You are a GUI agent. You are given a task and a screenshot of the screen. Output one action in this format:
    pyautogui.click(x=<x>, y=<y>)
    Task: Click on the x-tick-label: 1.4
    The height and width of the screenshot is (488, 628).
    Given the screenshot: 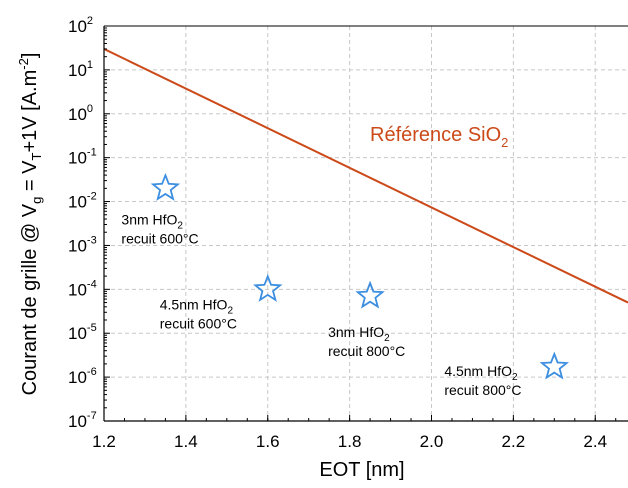 What is the action you would take?
    pyautogui.click(x=186, y=441)
    